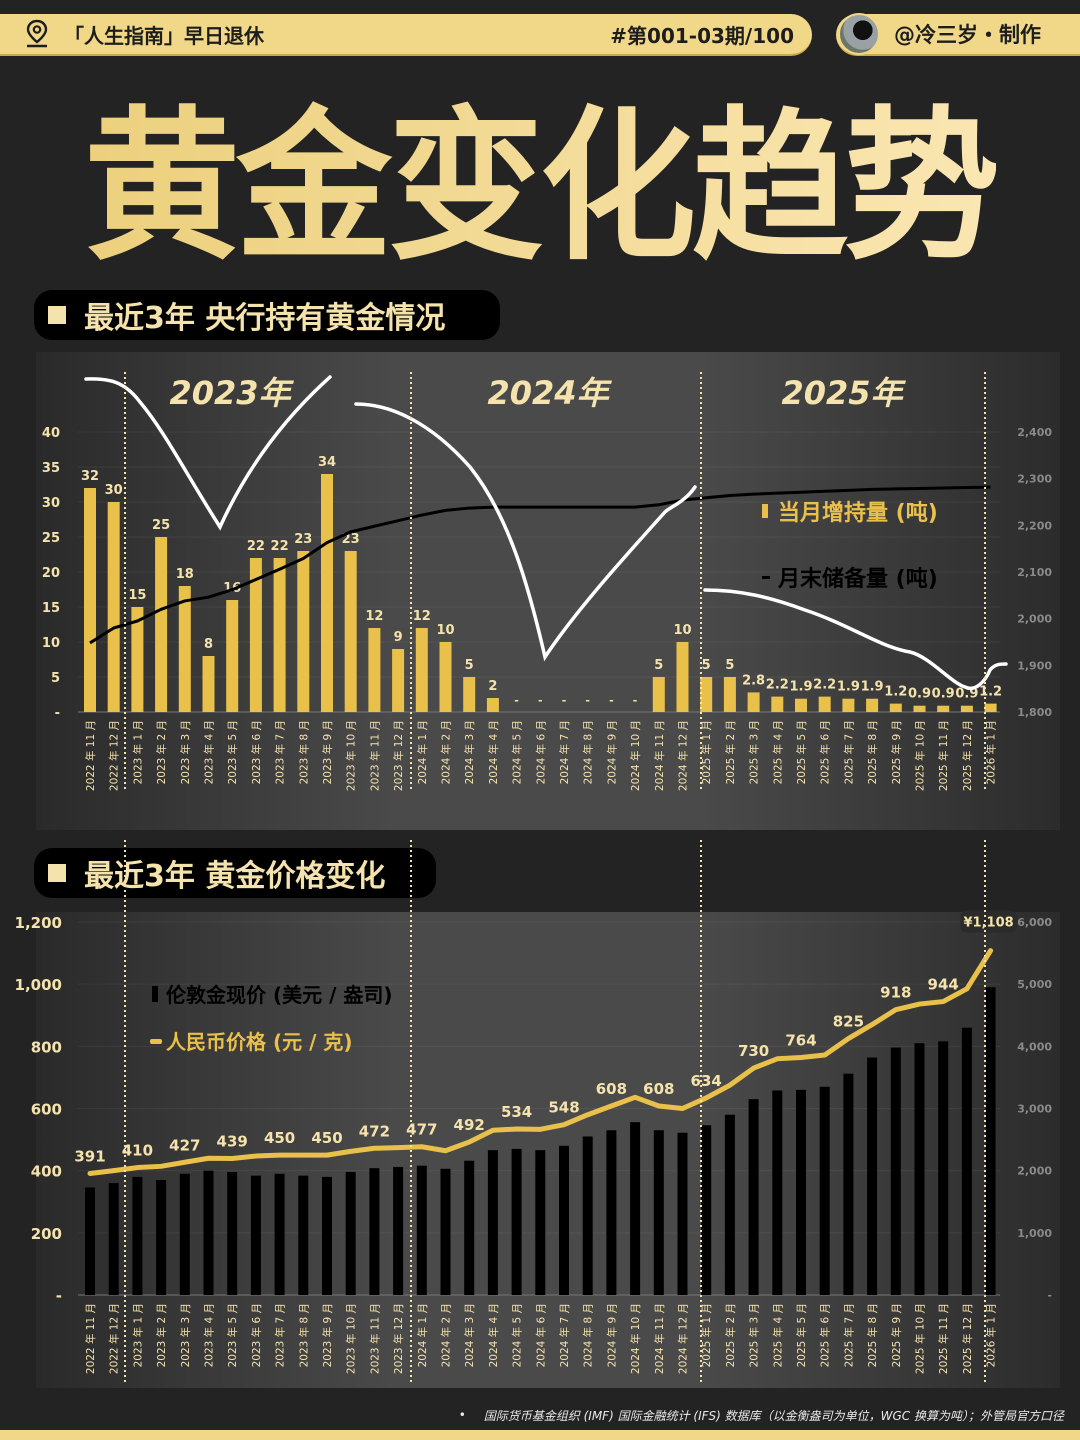 This screenshot has height=1440, width=1080. Describe the element at coordinates (896, 1335) in the screenshot. I see `x-axis-label: 2025 年 9 月` at that location.